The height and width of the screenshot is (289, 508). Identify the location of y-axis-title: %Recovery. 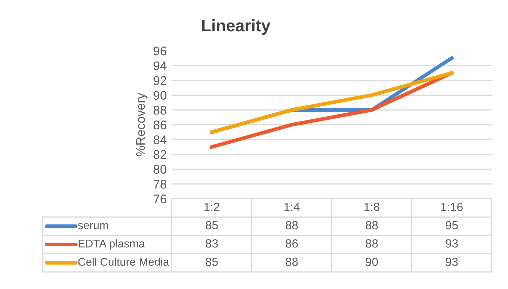
(142, 125).